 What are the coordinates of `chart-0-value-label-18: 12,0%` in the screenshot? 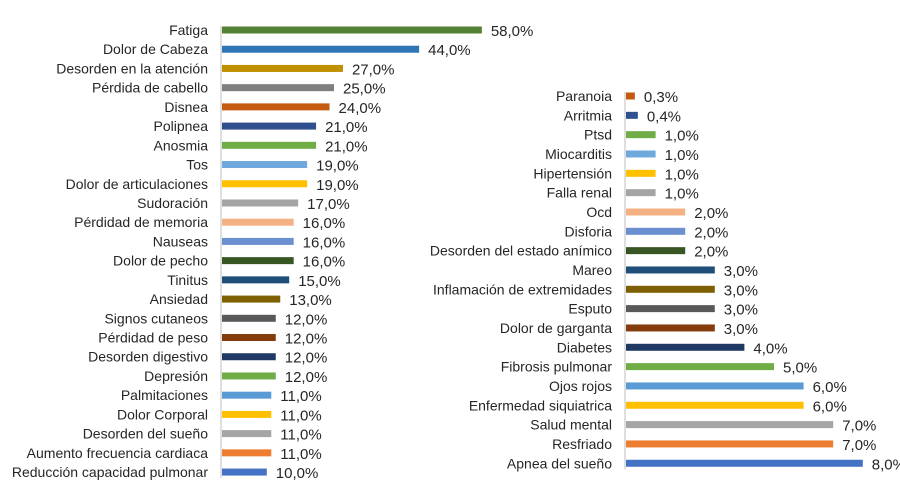 It's located at (306, 377).